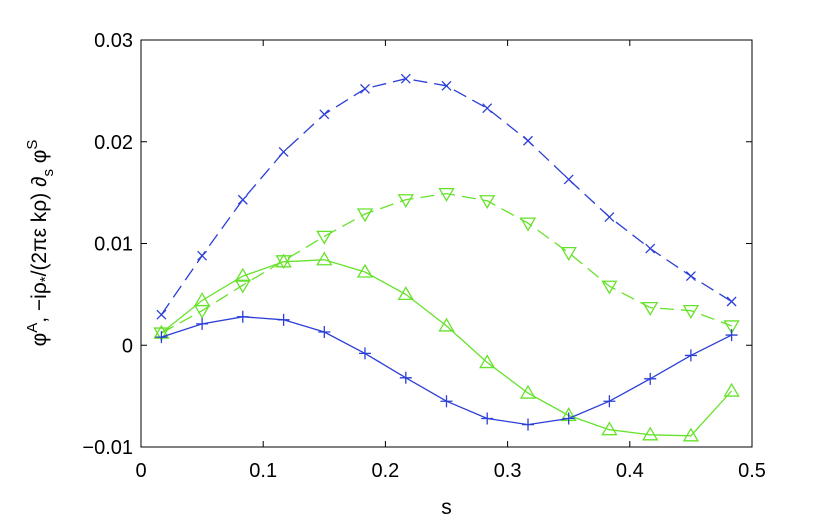 Image resolution: width=830 pixels, height=524 pixels. I want to click on y-tick-label: 0.01, so click(113, 245).